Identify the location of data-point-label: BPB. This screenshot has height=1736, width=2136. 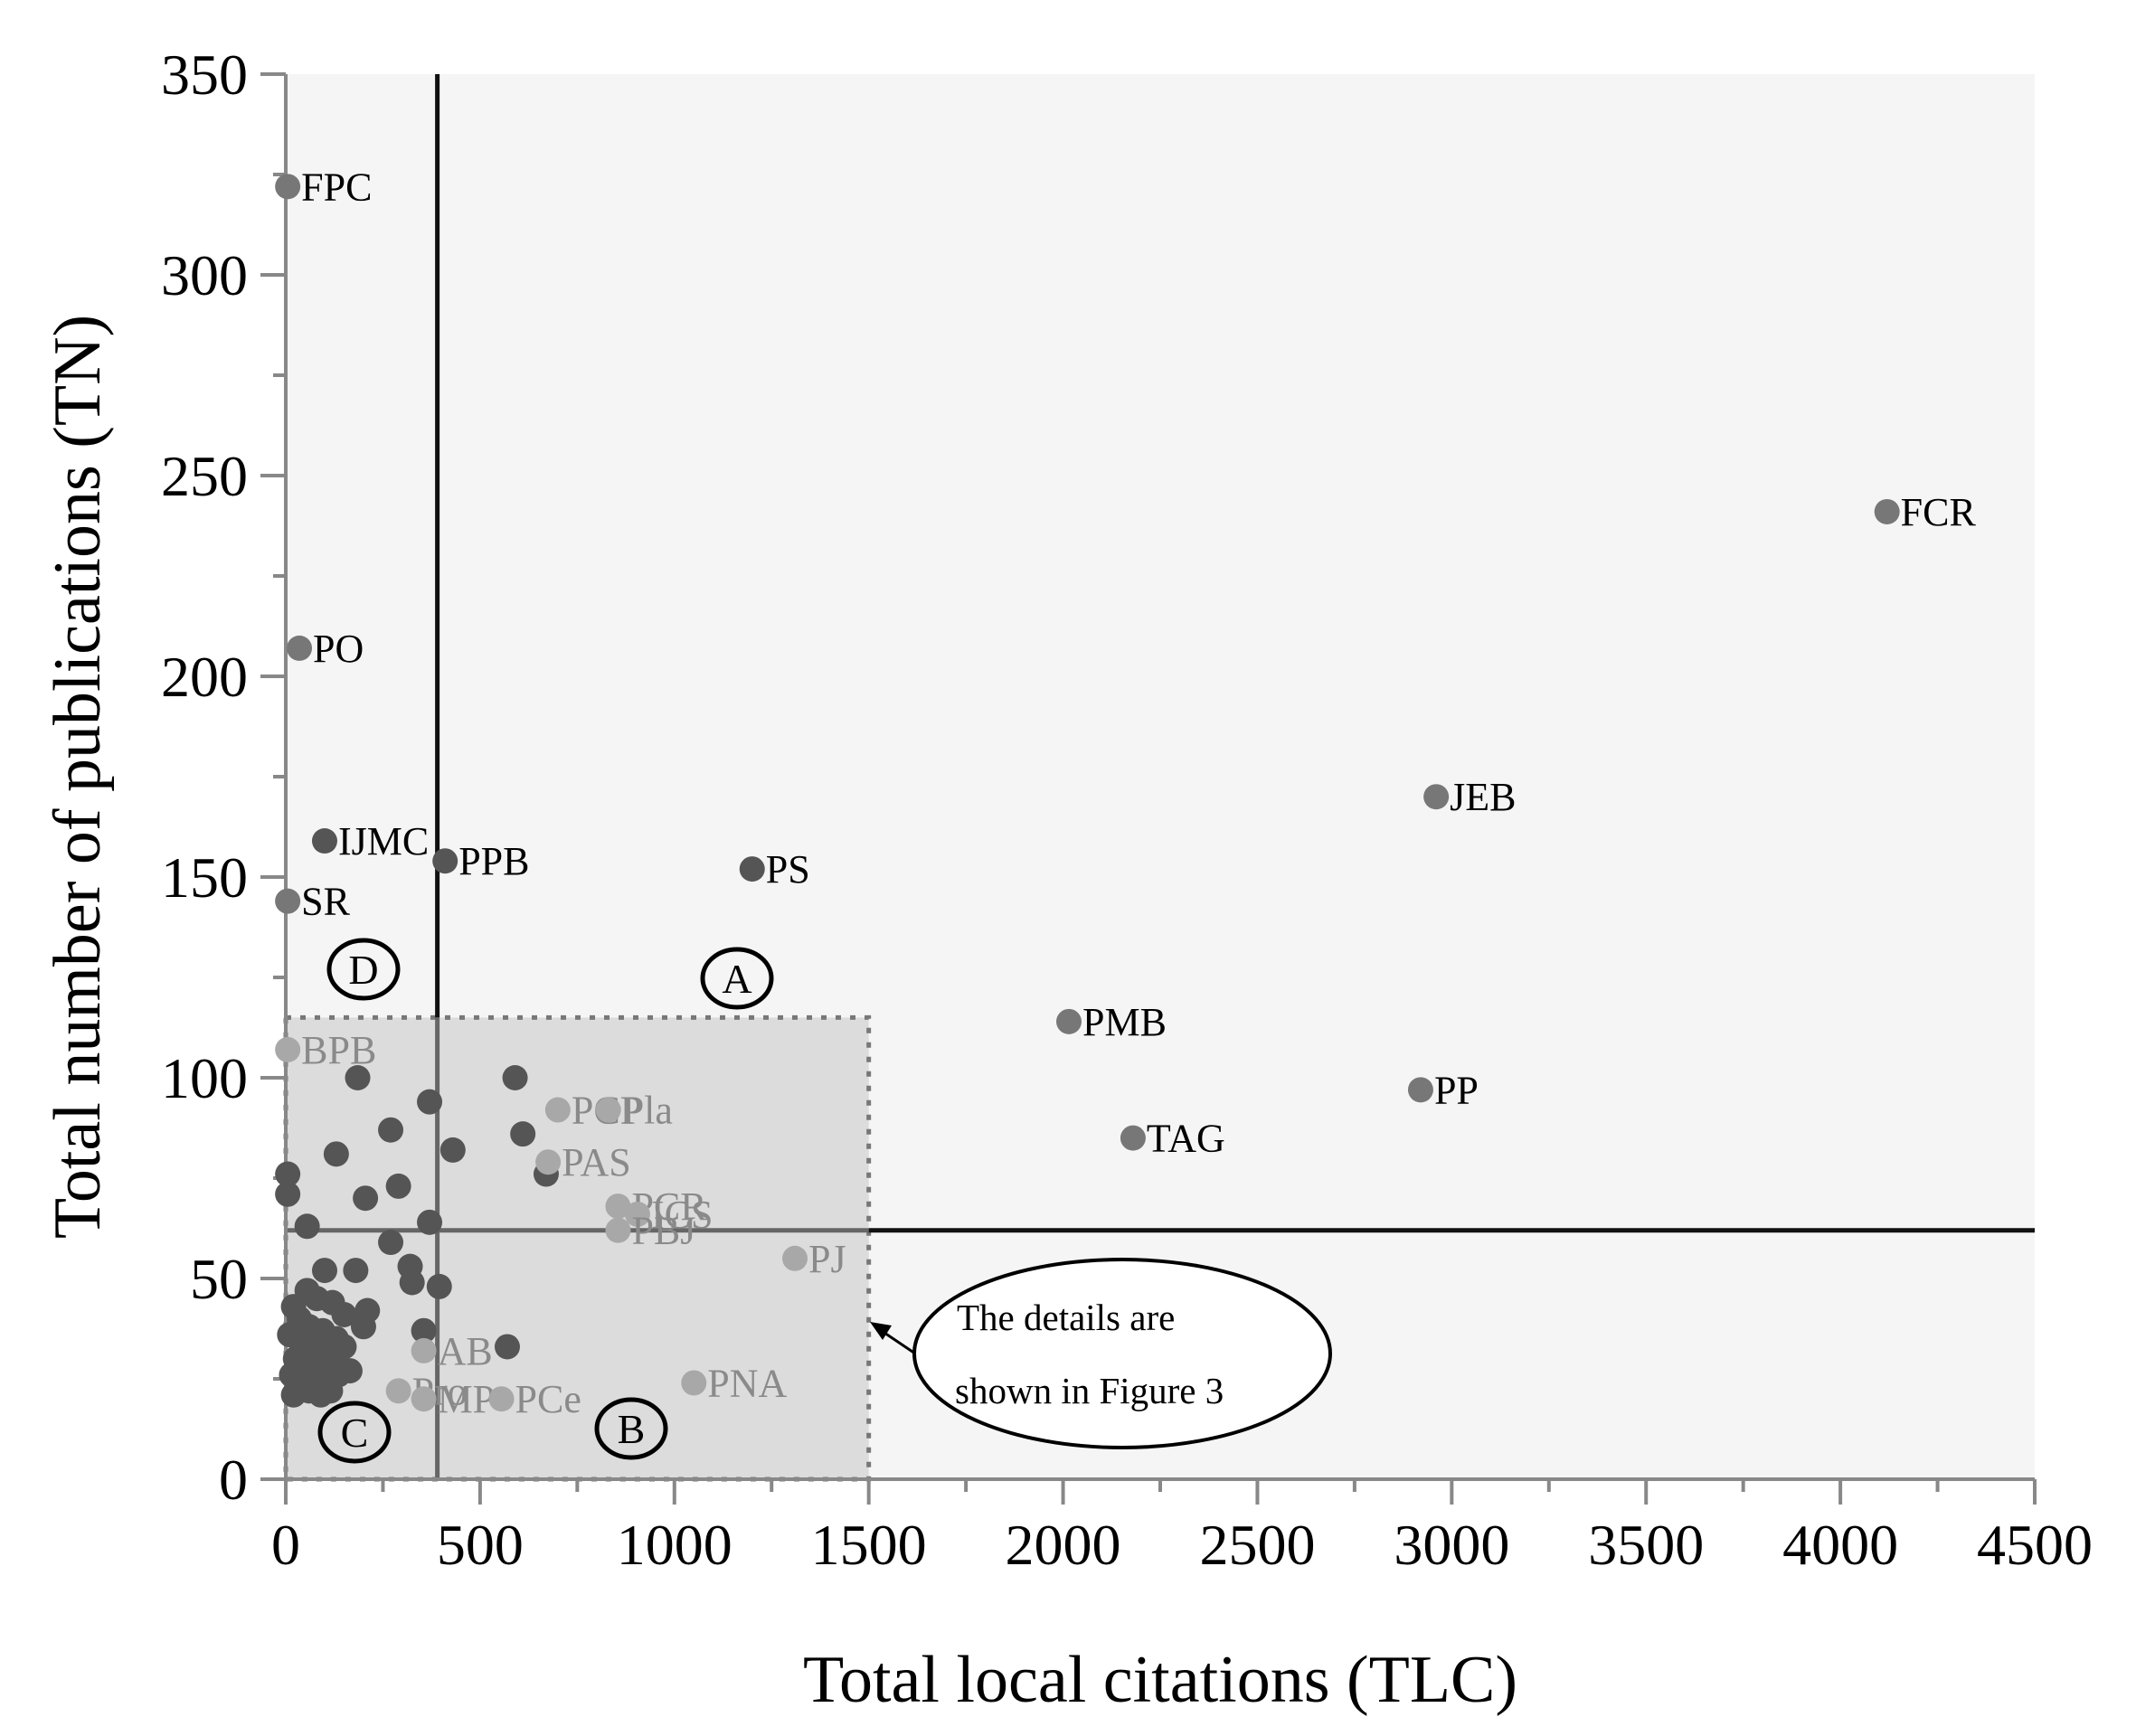
(338, 1050).